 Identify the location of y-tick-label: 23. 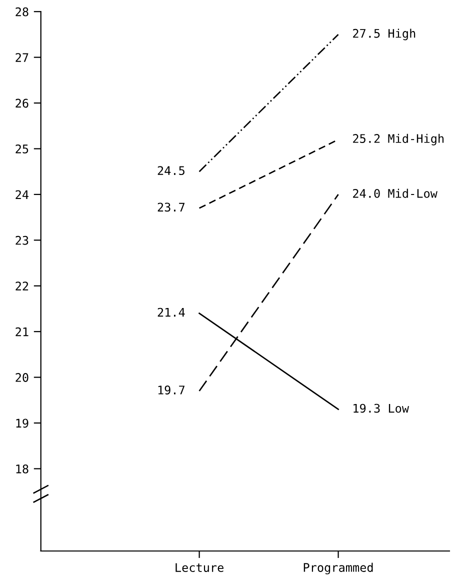
(22, 240).